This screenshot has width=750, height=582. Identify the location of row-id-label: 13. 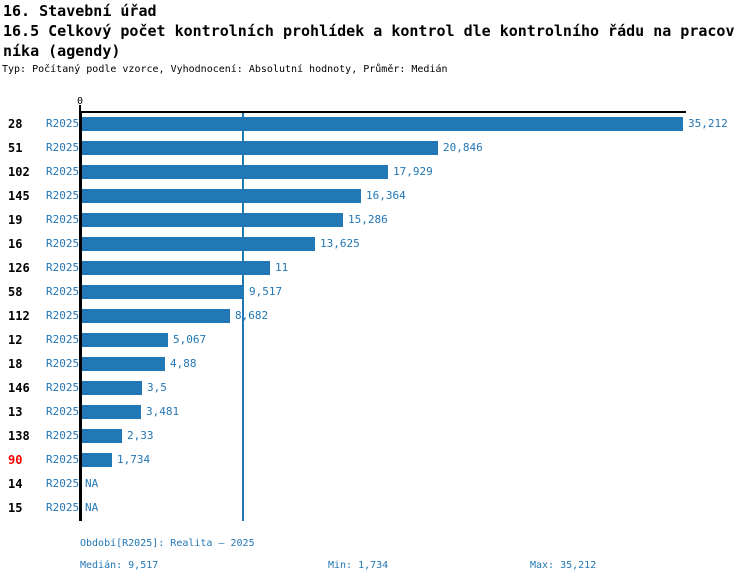
(15, 412).